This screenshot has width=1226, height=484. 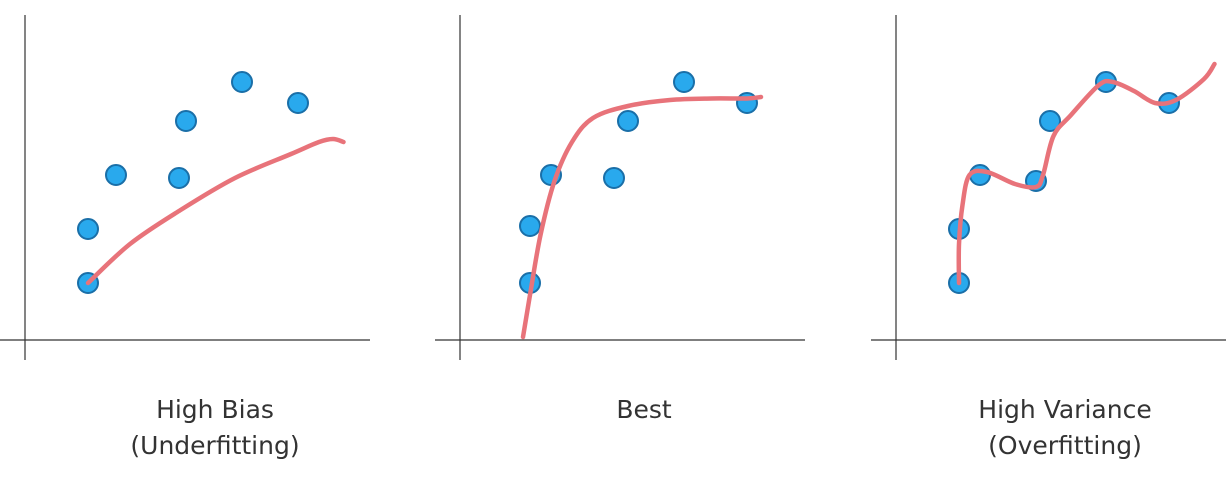 I want to click on caption-high-bias-line-1: High Bias, so click(x=215, y=409).